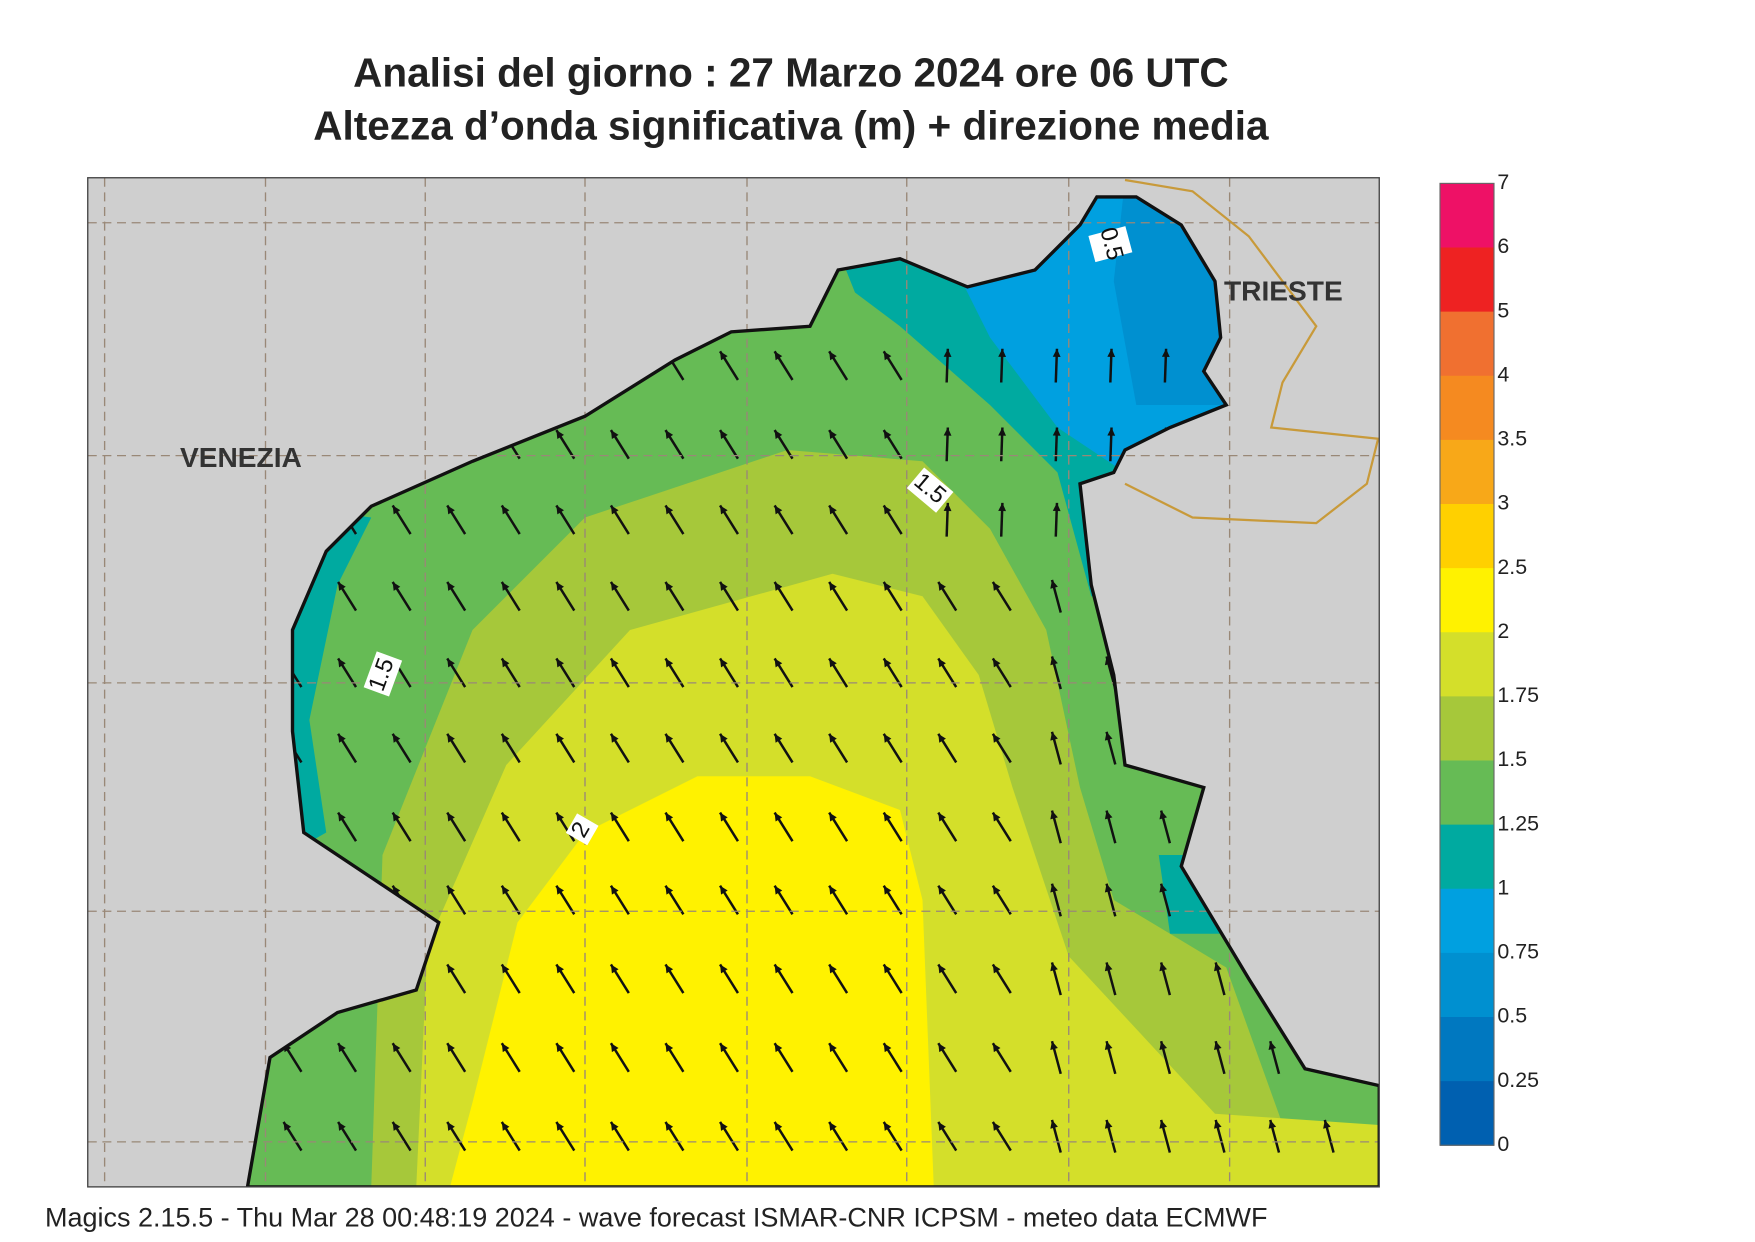  Describe the element at coordinates (1503, 374) in the screenshot. I see `colorbar-label: 4` at that location.